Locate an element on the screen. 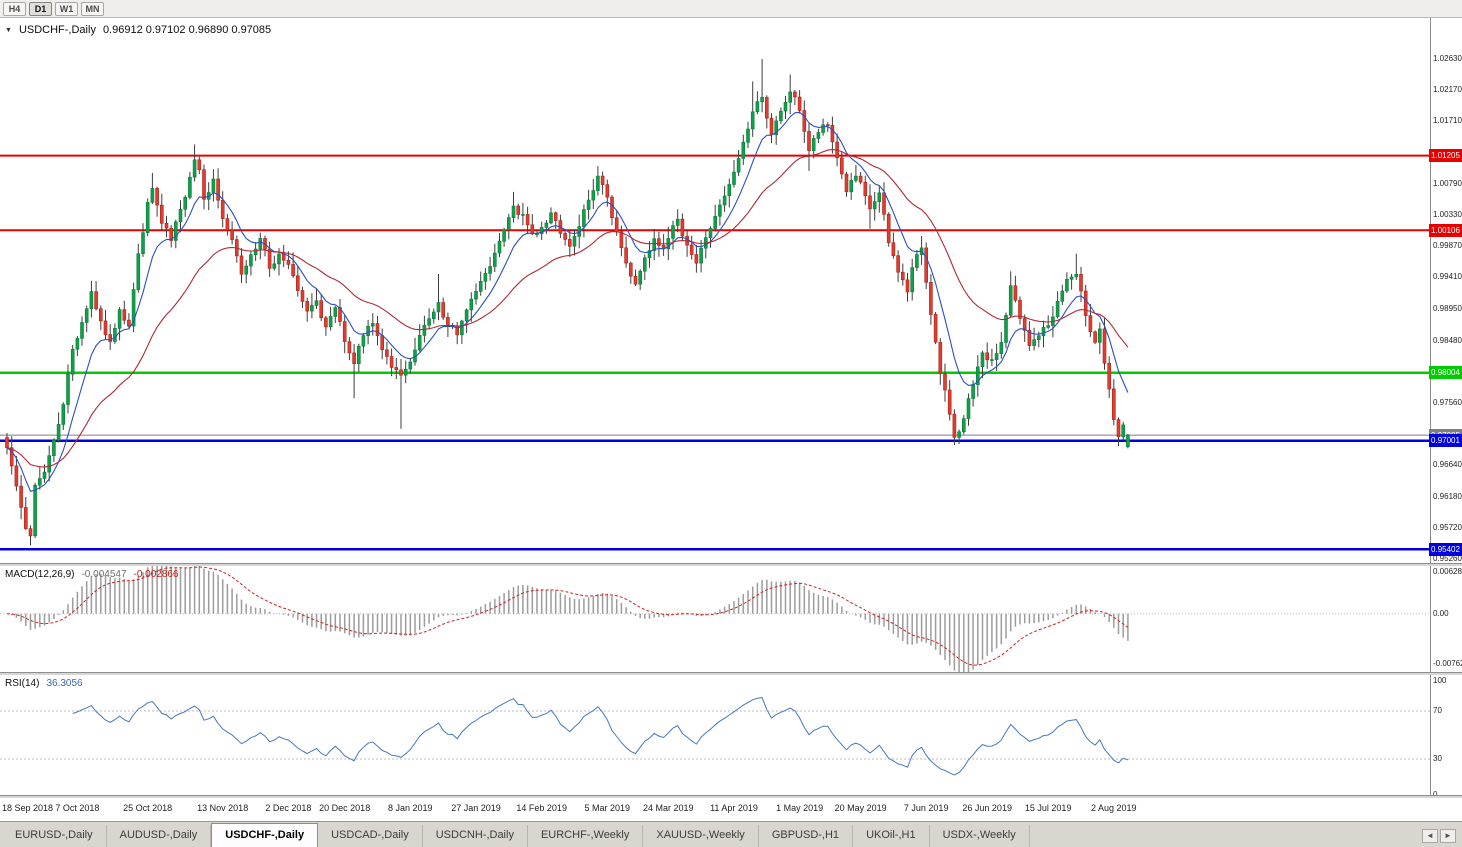 The width and height of the screenshot is (1462, 847). rsi-value: 36.3056 is located at coordinates (64, 683).